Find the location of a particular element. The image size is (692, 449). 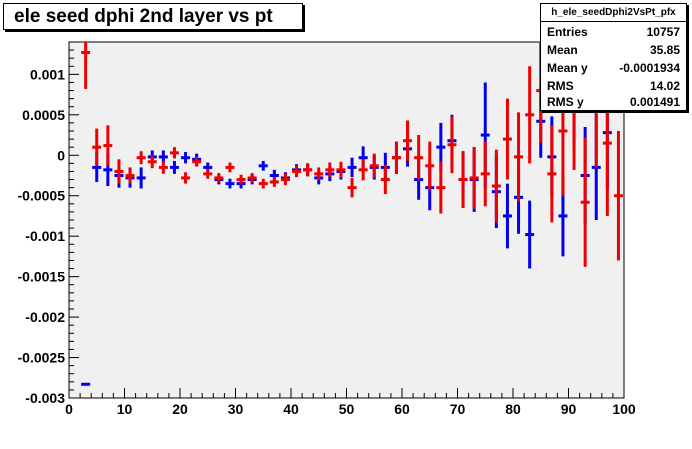

stats-row-rms: RMS 14.02 is located at coordinates (613, 86).